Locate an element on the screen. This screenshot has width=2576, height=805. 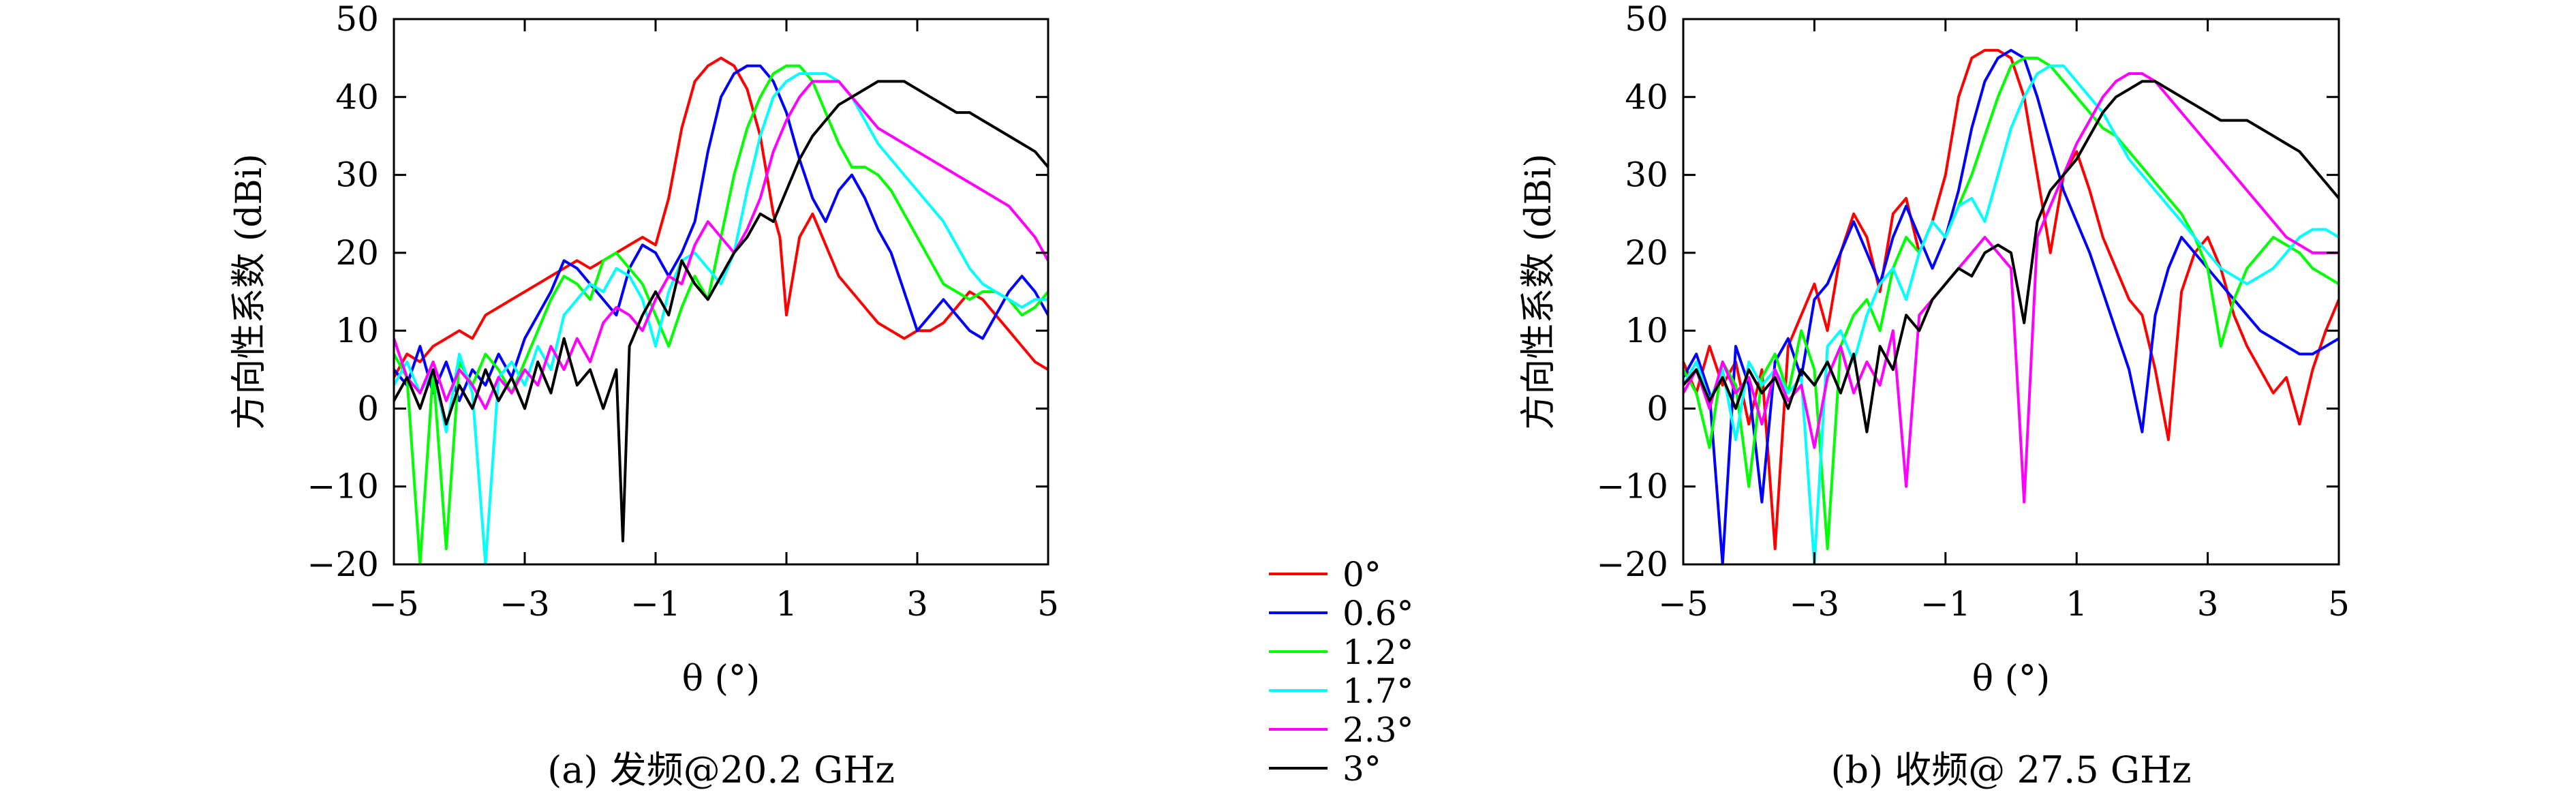
legend-label: 0° is located at coordinates (1362, 574).